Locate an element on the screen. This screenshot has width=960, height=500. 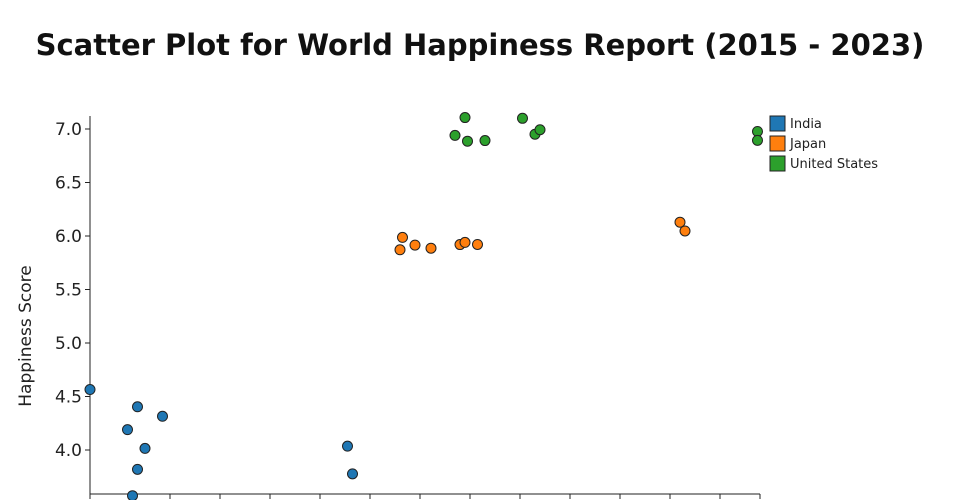
legend-swatch-india is located at coordinates (777, 123).